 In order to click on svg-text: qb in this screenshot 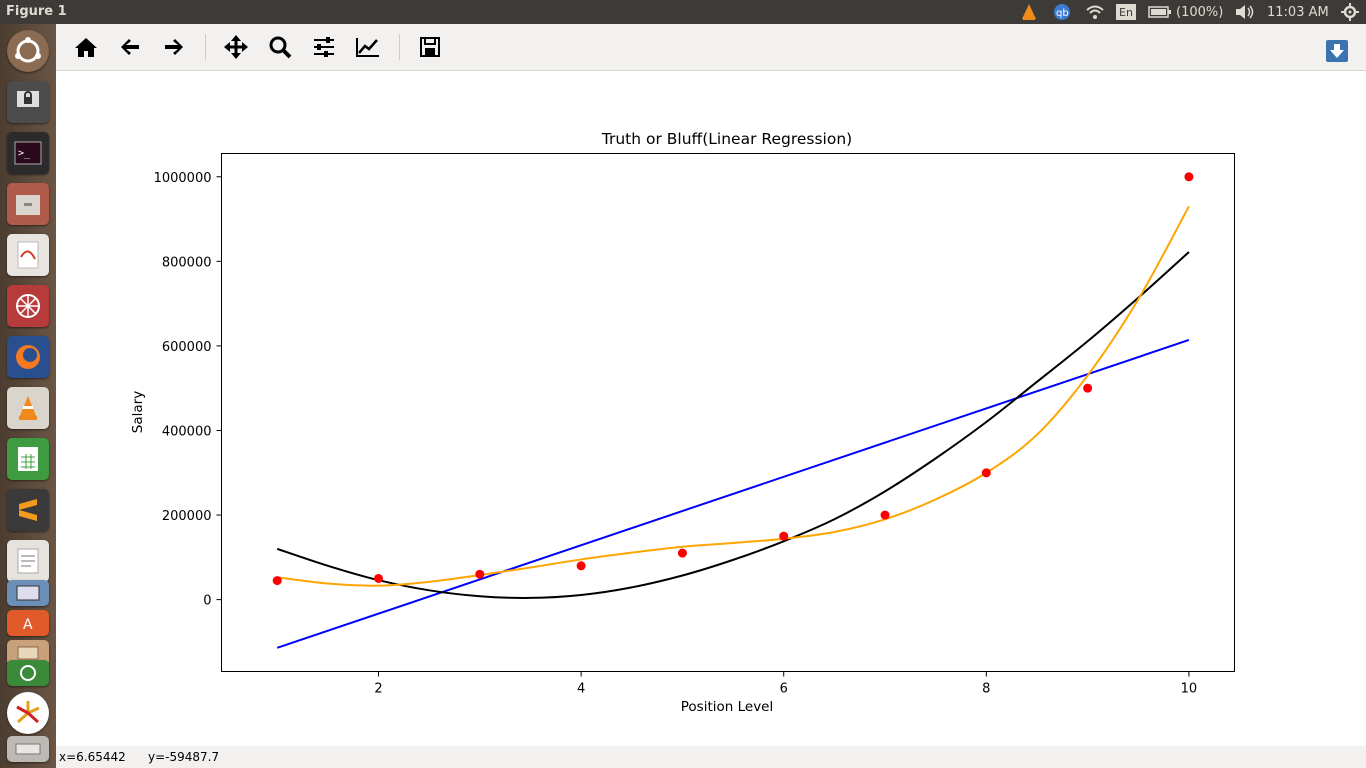, I will do `click(1062, 13)`.